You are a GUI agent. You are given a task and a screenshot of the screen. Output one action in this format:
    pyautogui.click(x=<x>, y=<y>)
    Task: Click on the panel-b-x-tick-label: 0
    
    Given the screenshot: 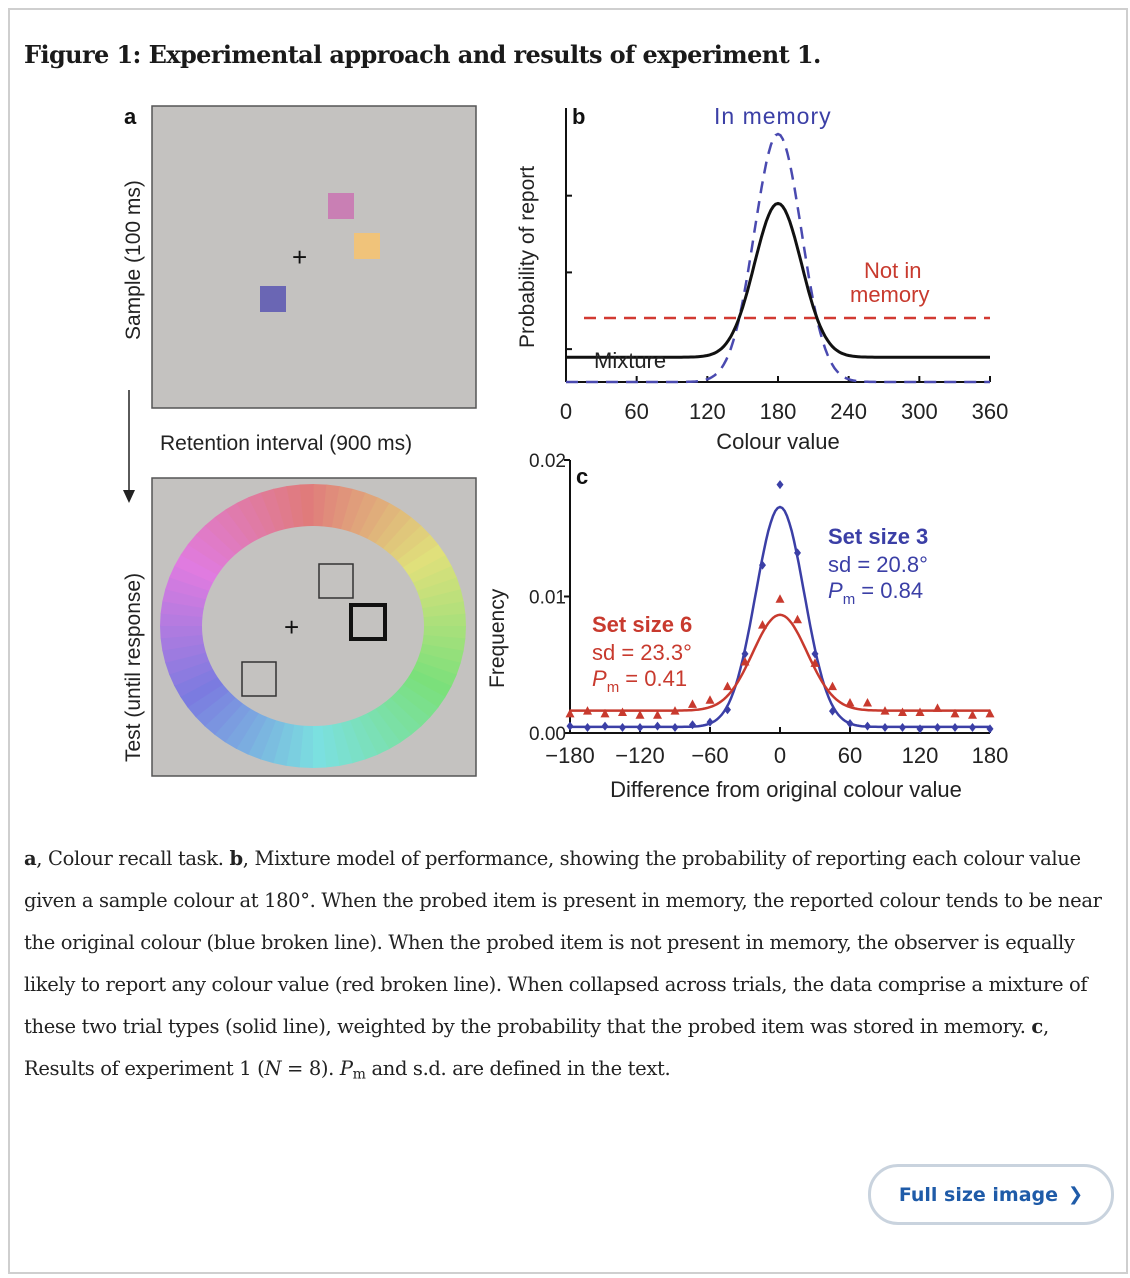 What is the action you would take?
    pyautogui.click(x=566, y=411)
    